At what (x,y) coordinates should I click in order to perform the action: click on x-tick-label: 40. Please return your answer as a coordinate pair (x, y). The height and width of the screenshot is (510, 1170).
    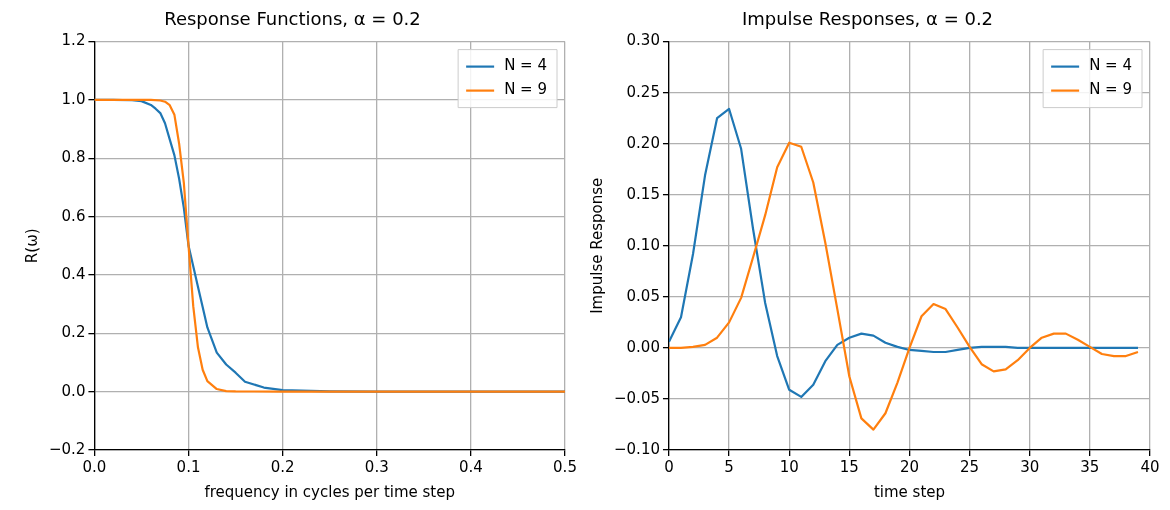
    Looking at the image, I should click on (1150, 466).